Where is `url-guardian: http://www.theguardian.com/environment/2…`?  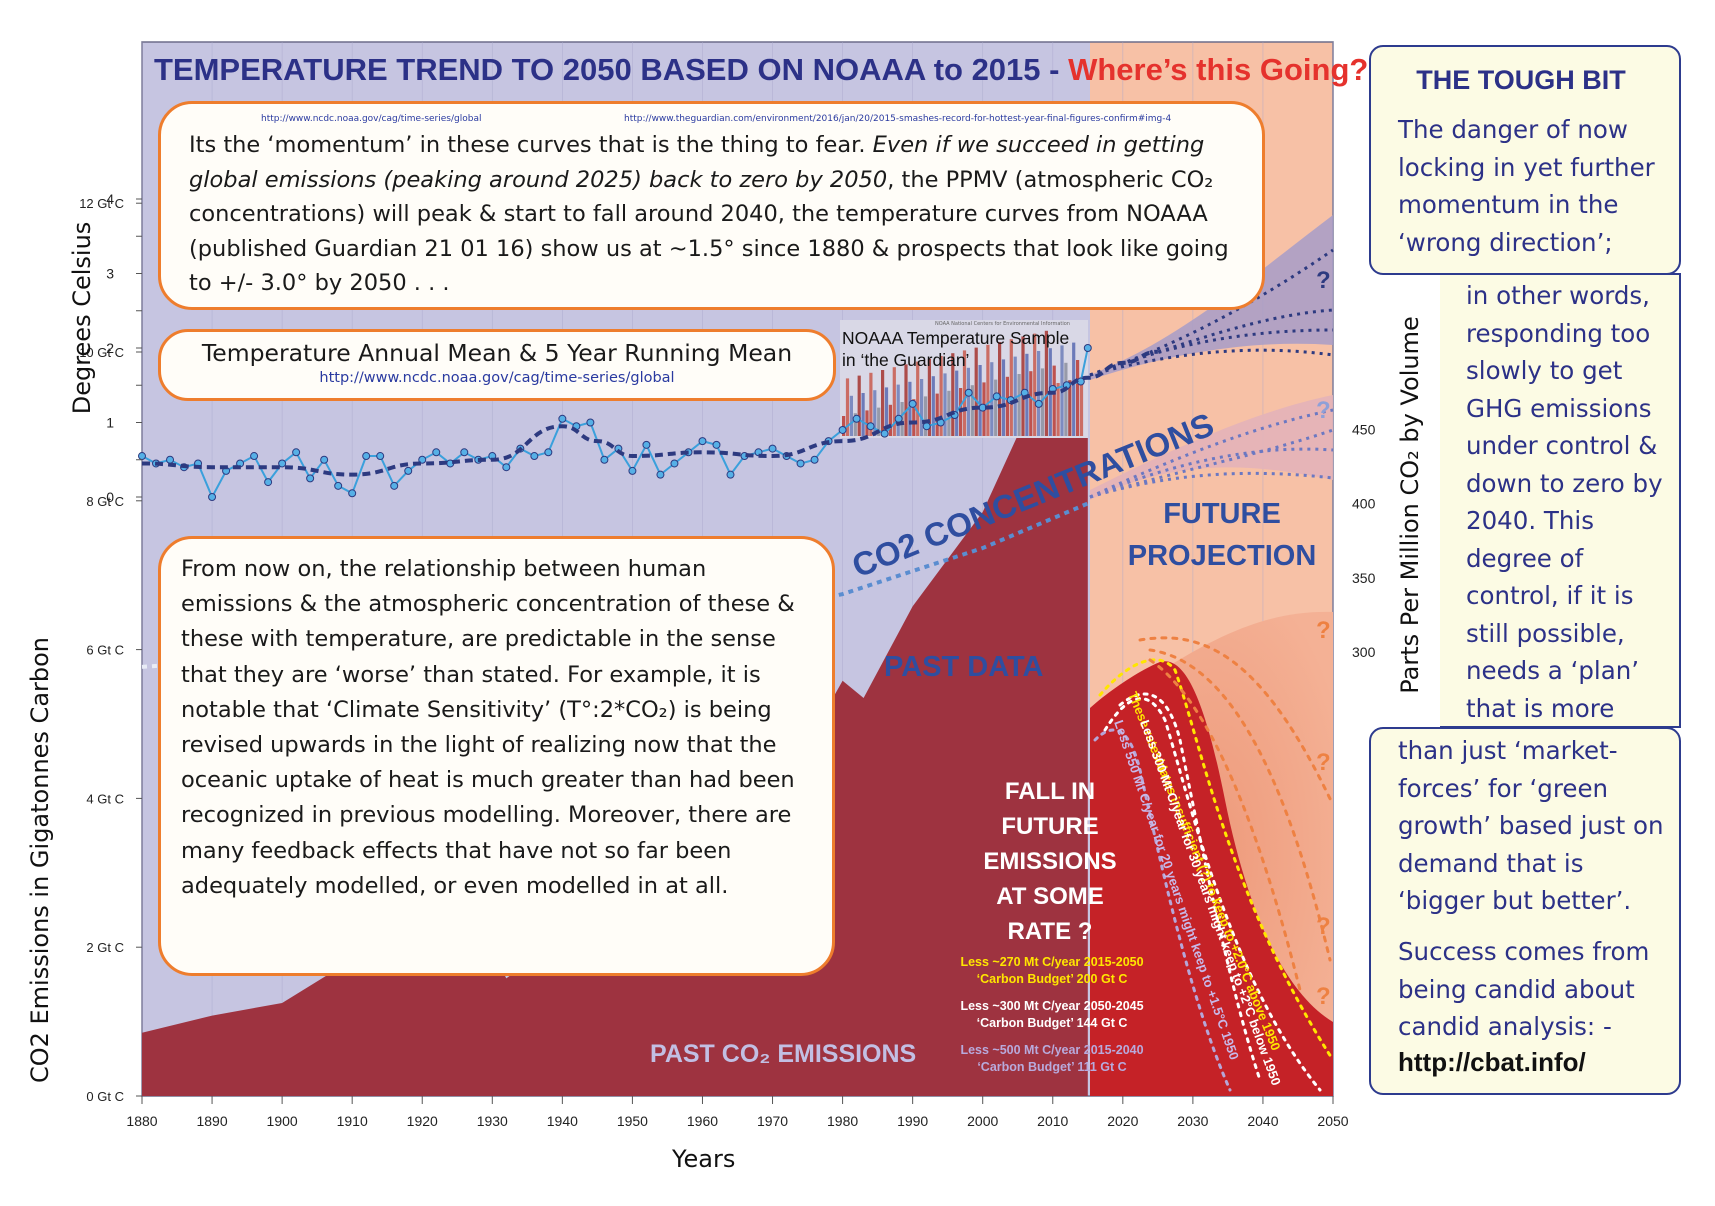
url-guardian: http://www.theguardian.com/environment/2… is located at coordinates (898, 119).